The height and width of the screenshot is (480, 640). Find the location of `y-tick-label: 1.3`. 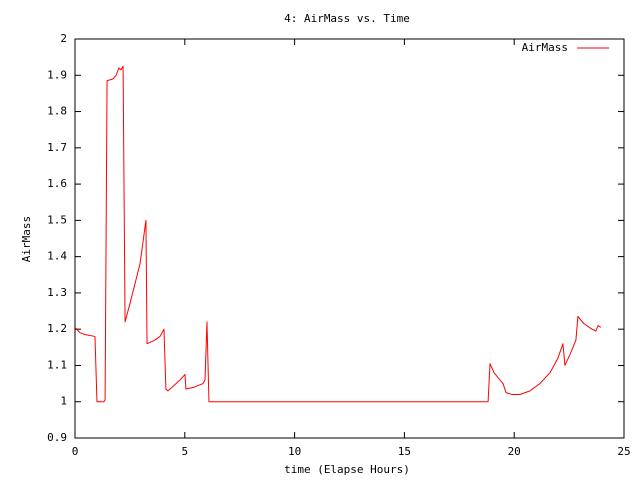

y-tick-label: 1.3 is located at coordinates (57, 292).